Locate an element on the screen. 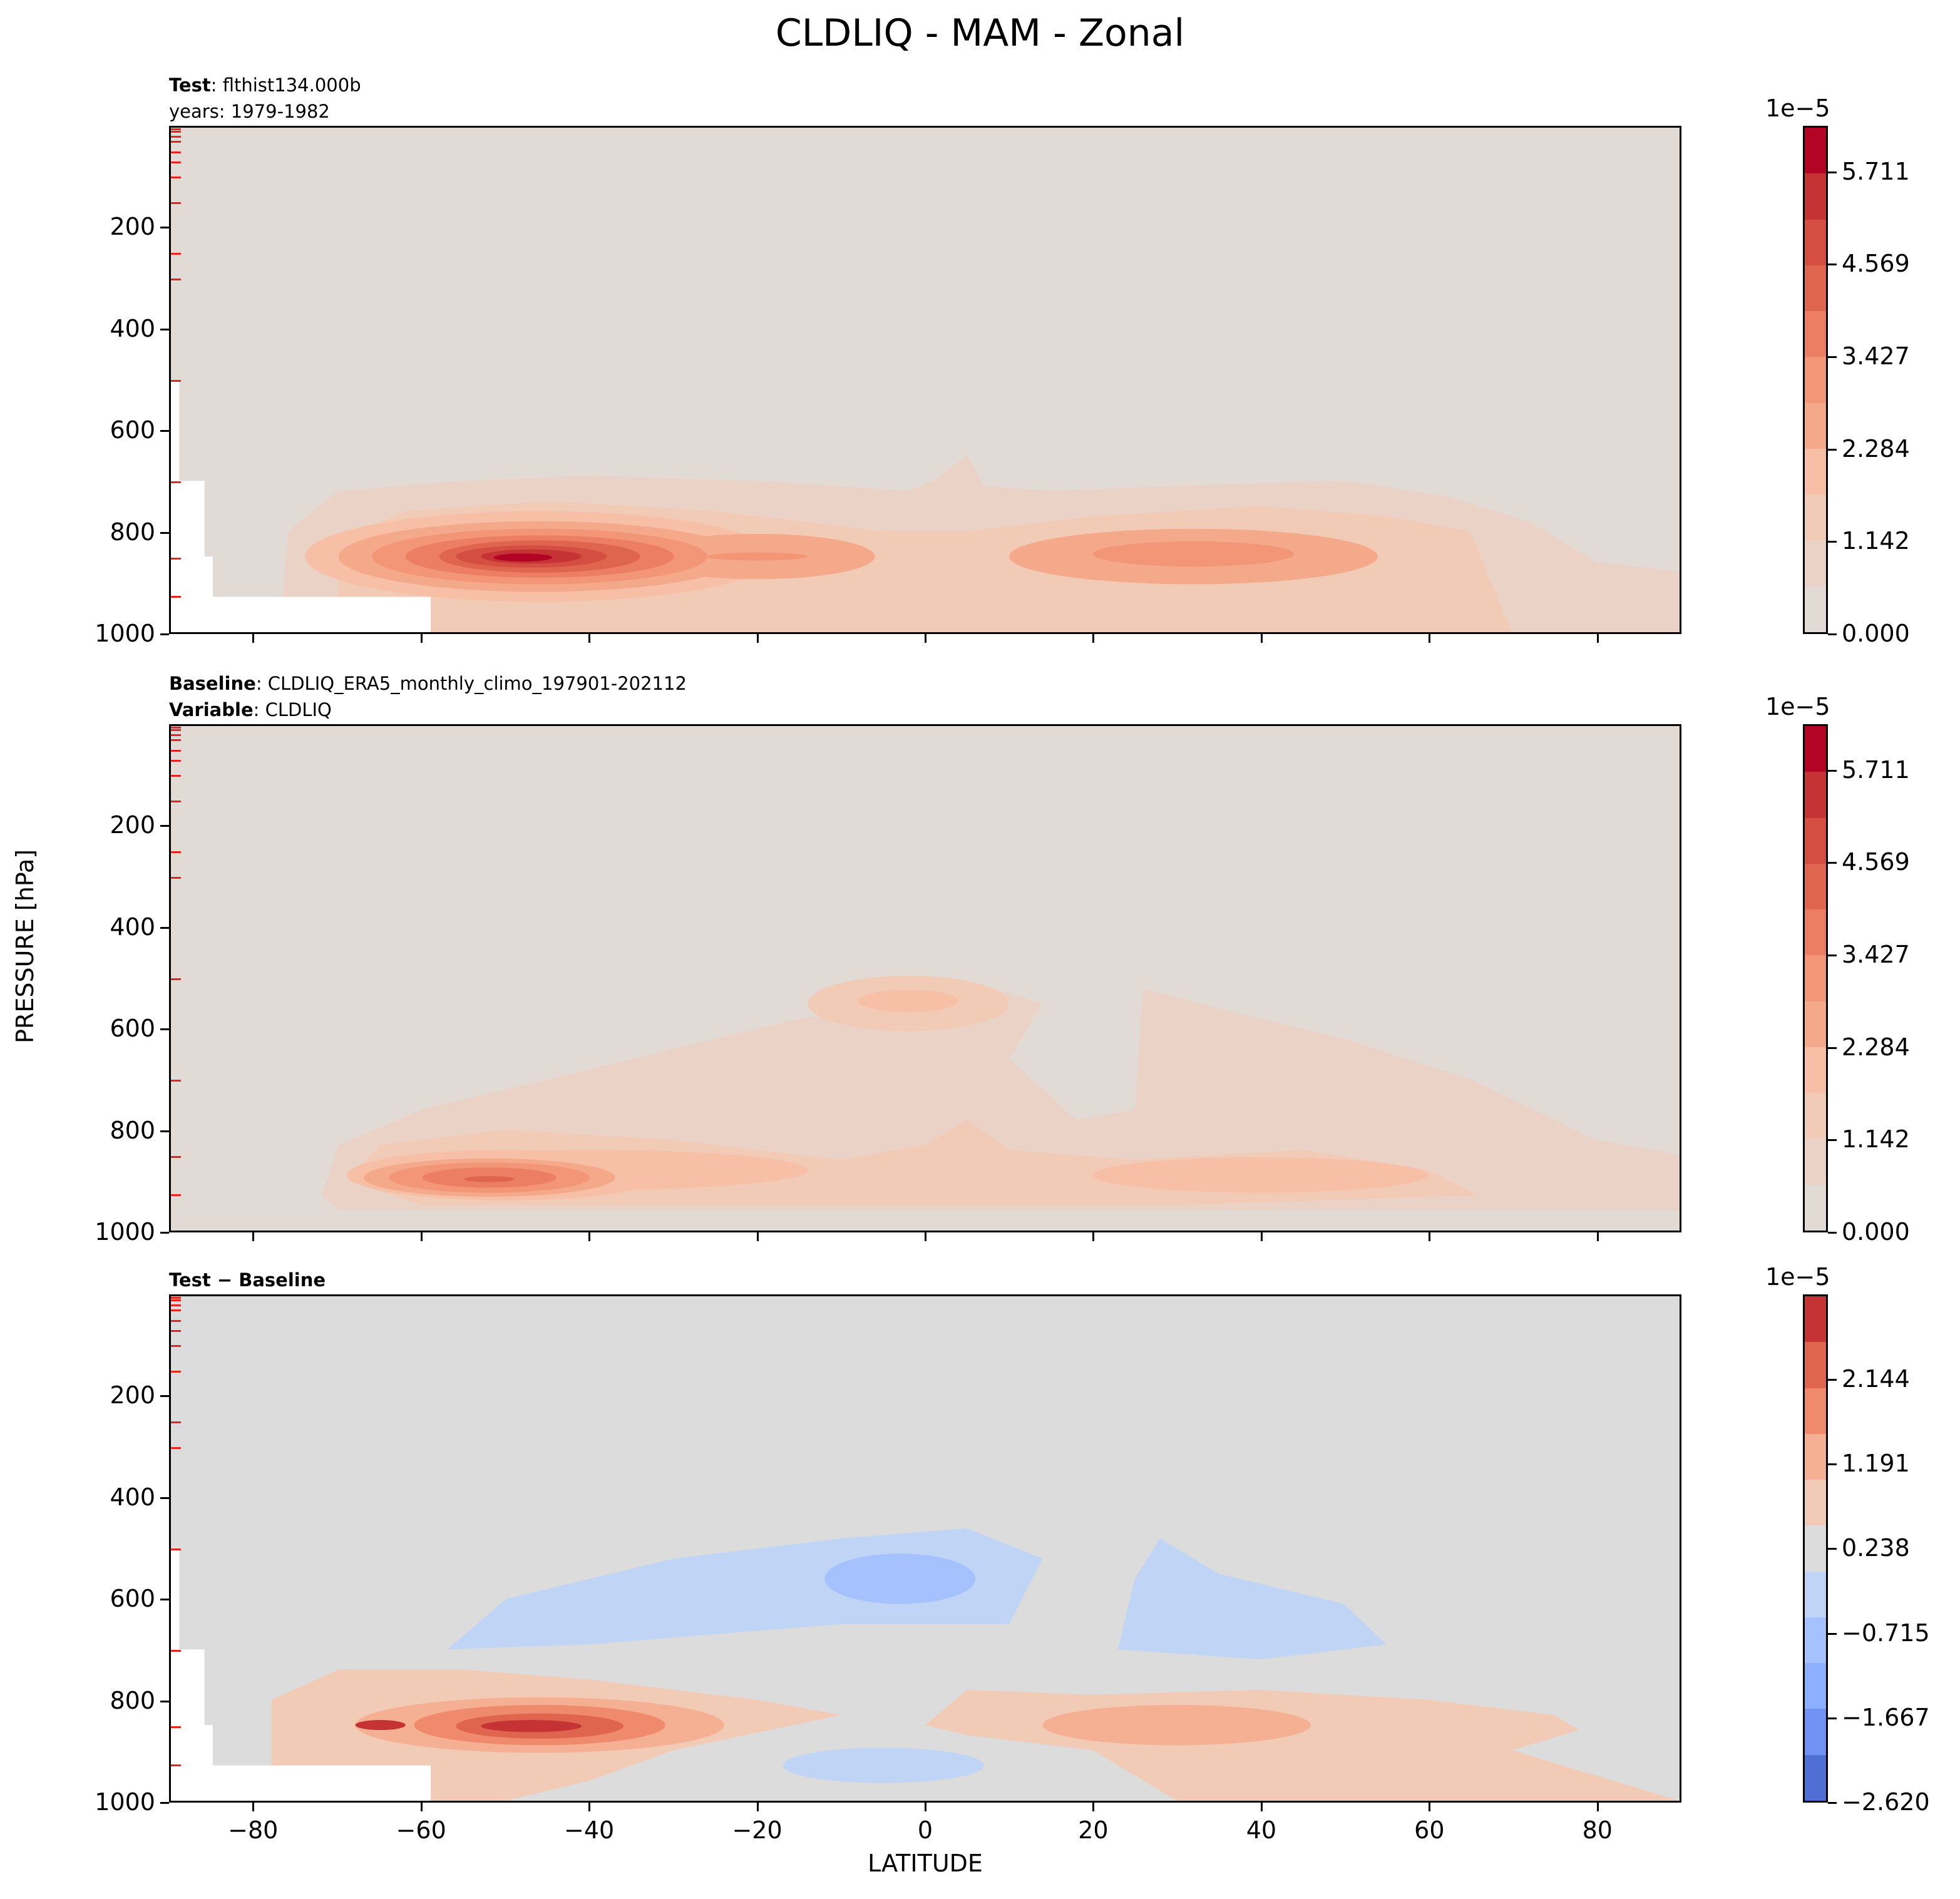 This screenshot has height=1899, width=1960. panel-title-line: Variable: CLDLIQ is located at coordinates (428, 710).